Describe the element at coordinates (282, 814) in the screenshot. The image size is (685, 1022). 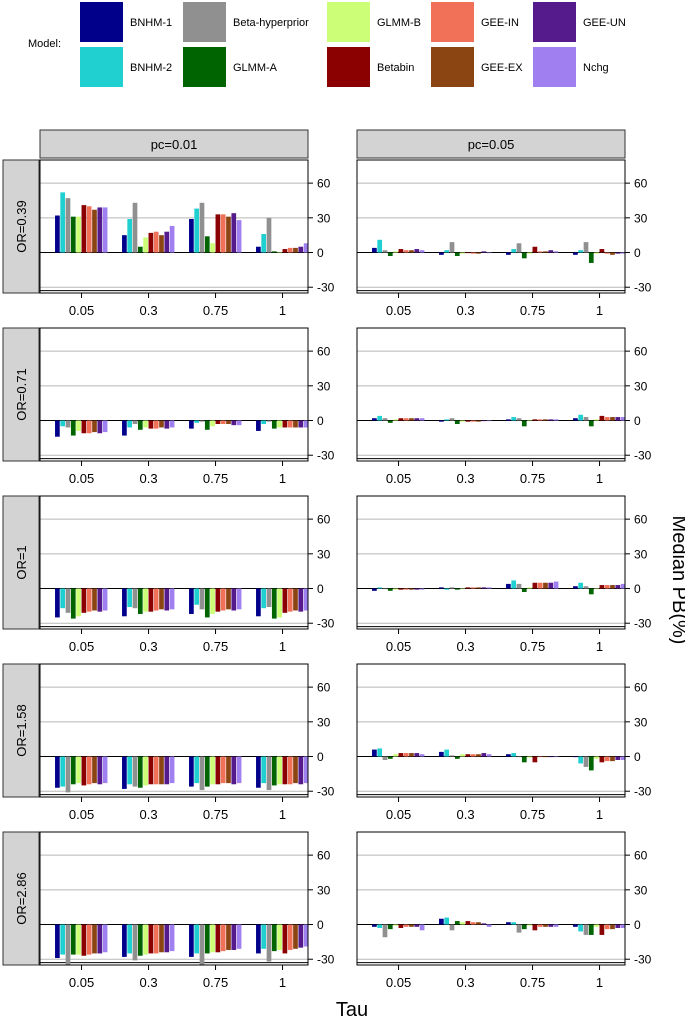
I see `x-tick-label-1: 1` at that location.